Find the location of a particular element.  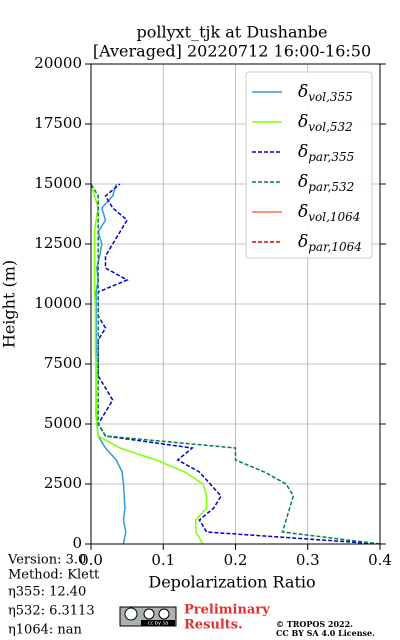

y-tick-label: 12500 is located at coordinates (58, 243).